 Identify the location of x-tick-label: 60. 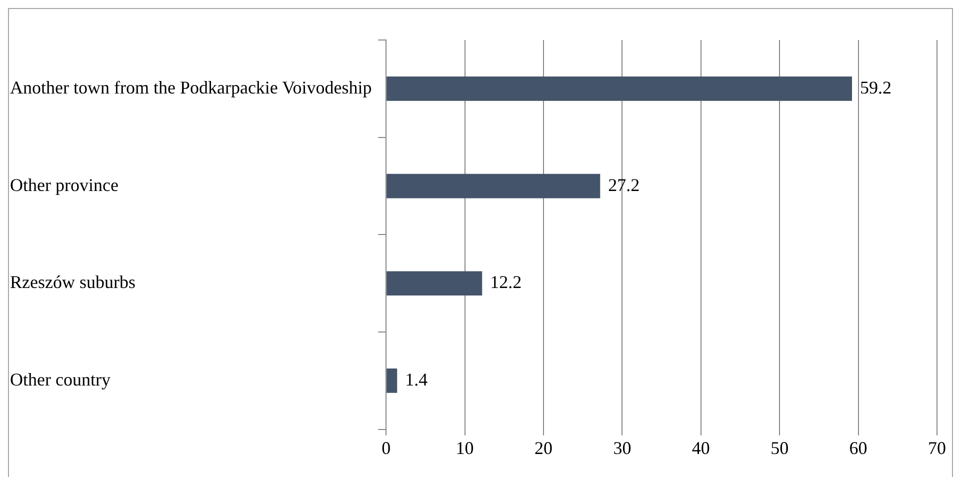
(858, 448).